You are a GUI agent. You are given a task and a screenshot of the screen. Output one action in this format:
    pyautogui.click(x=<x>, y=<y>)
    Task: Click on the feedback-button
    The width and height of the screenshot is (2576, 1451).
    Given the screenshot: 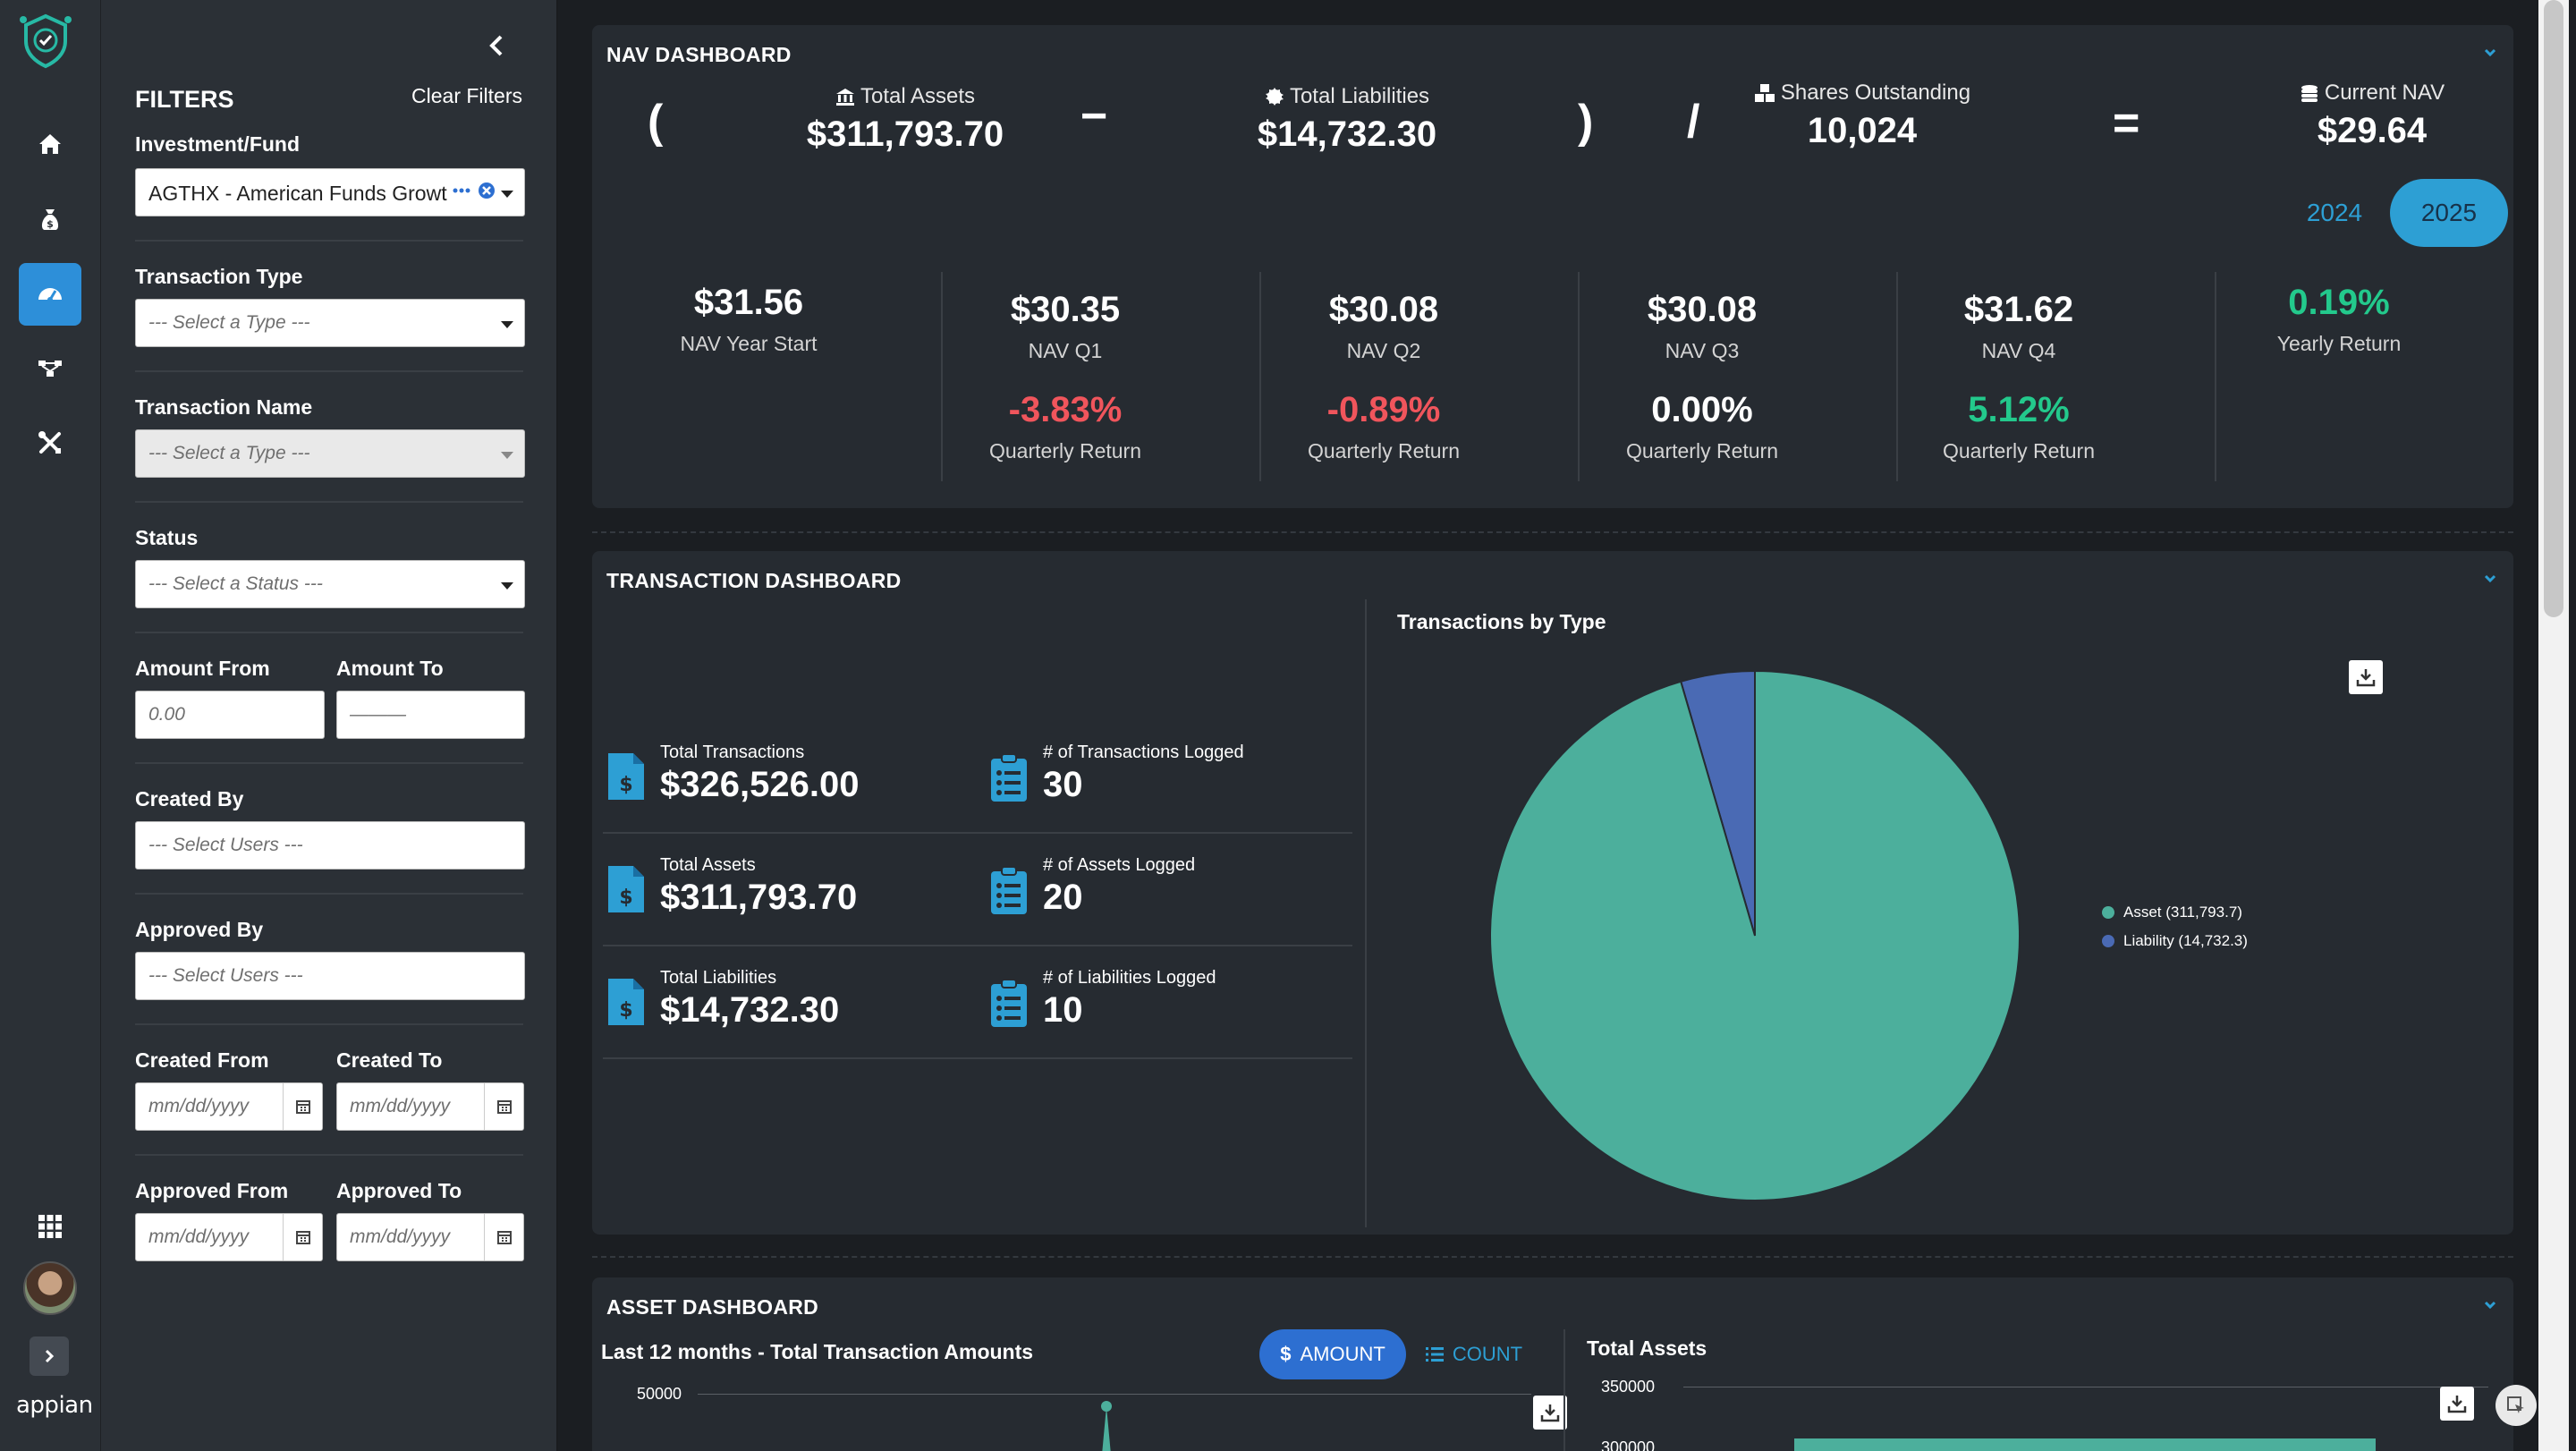 What is the action you would take?
    pyautogui.click(x=2516, y=1405)
    